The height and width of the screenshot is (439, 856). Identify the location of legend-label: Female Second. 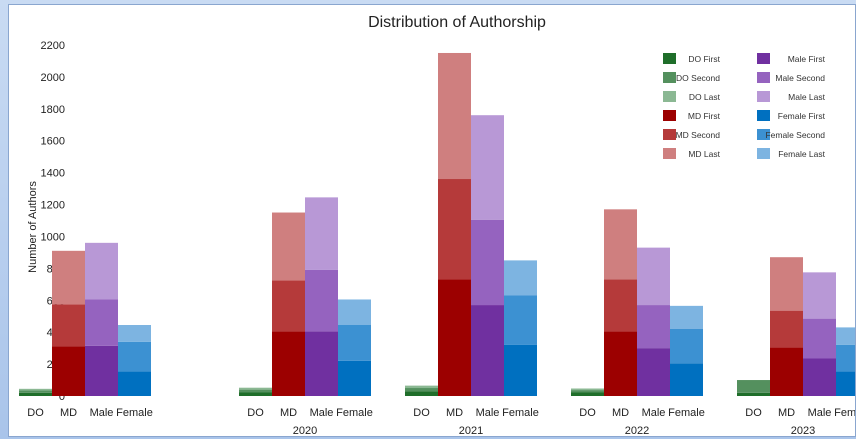
(795, 135).